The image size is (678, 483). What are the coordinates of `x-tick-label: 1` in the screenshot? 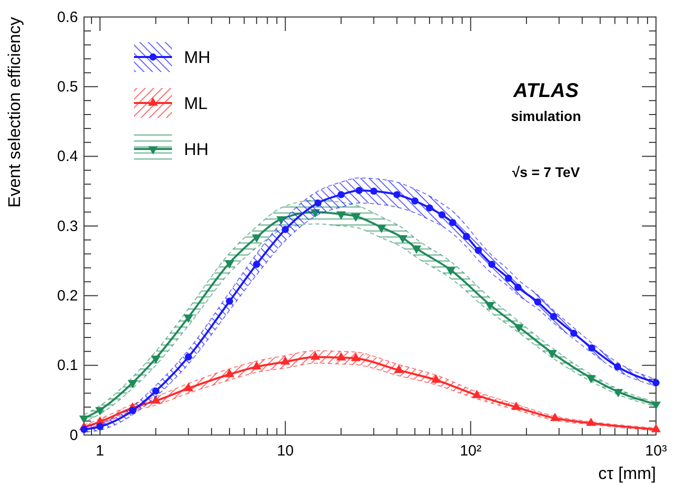 It's located at (100, 451).